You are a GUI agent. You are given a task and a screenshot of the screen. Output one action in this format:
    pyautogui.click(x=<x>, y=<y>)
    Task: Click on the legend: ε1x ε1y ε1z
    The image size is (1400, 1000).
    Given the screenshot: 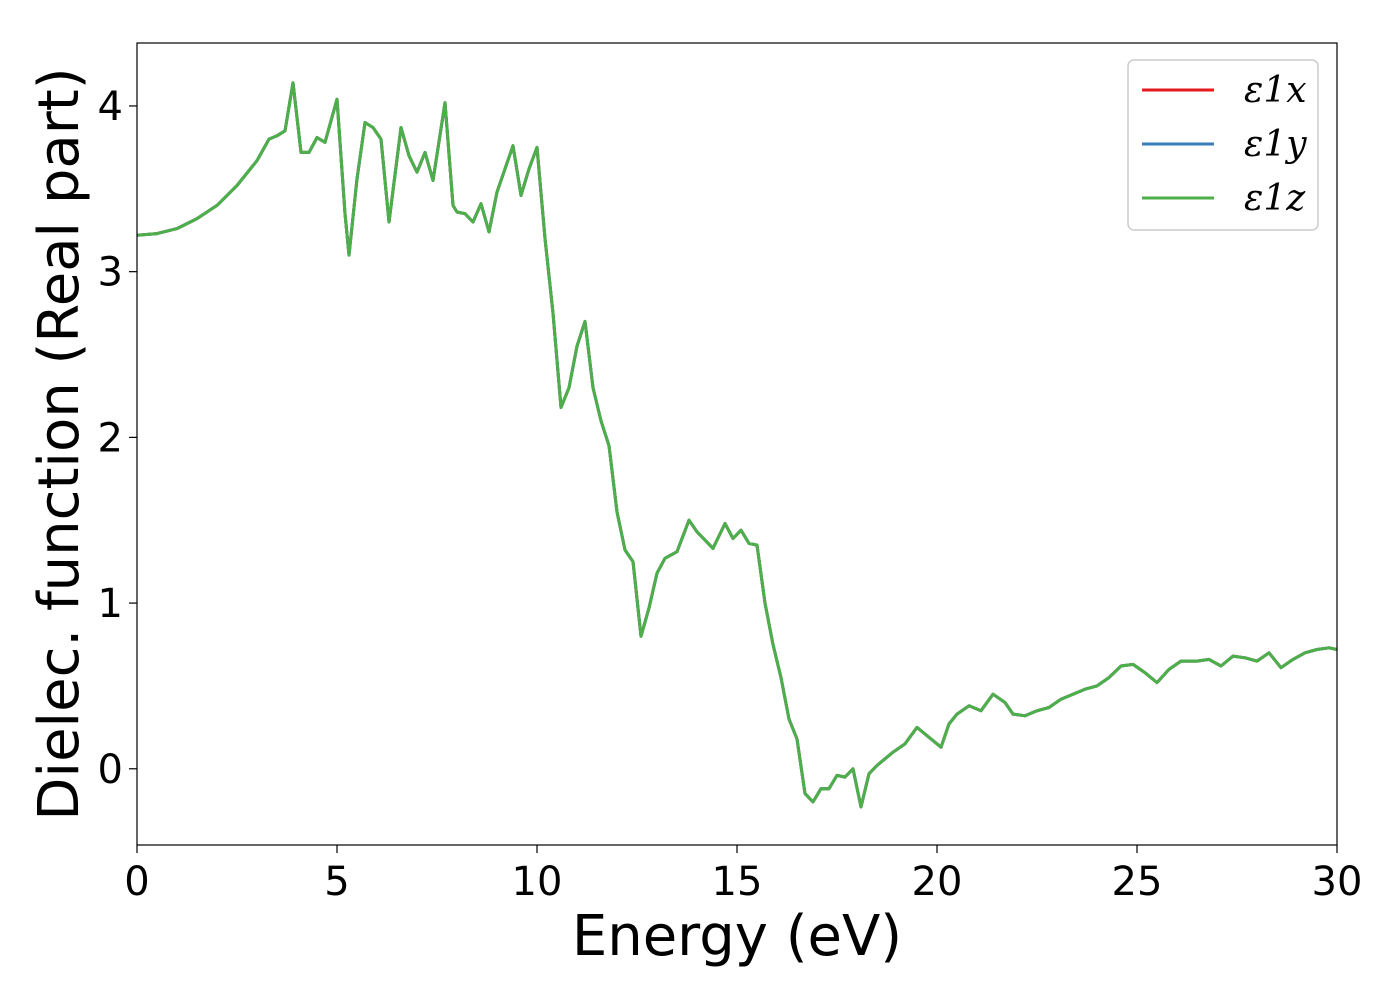 What is the action you would take?
    pyautogui.click(x=1223, y=145)
    